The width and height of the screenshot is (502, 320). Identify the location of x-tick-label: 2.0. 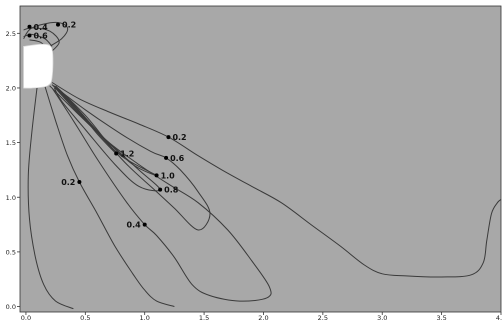
(263, 317).